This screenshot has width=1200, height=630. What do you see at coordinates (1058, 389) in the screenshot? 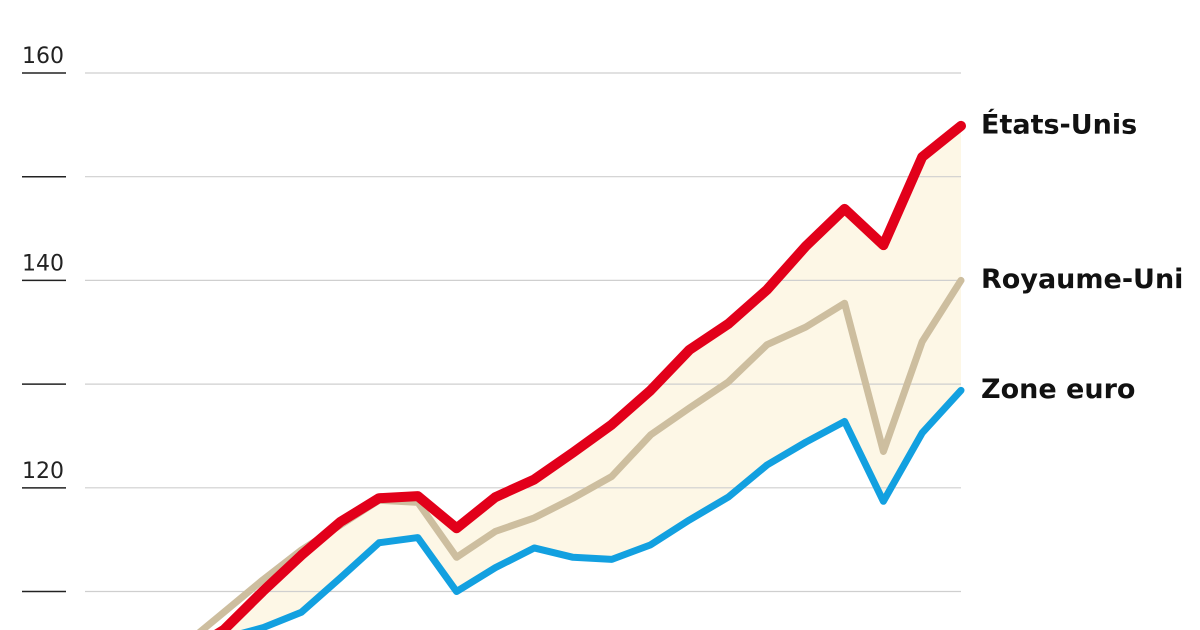
I see `series-label: Zone euro` at bounding box center [1058, 389].